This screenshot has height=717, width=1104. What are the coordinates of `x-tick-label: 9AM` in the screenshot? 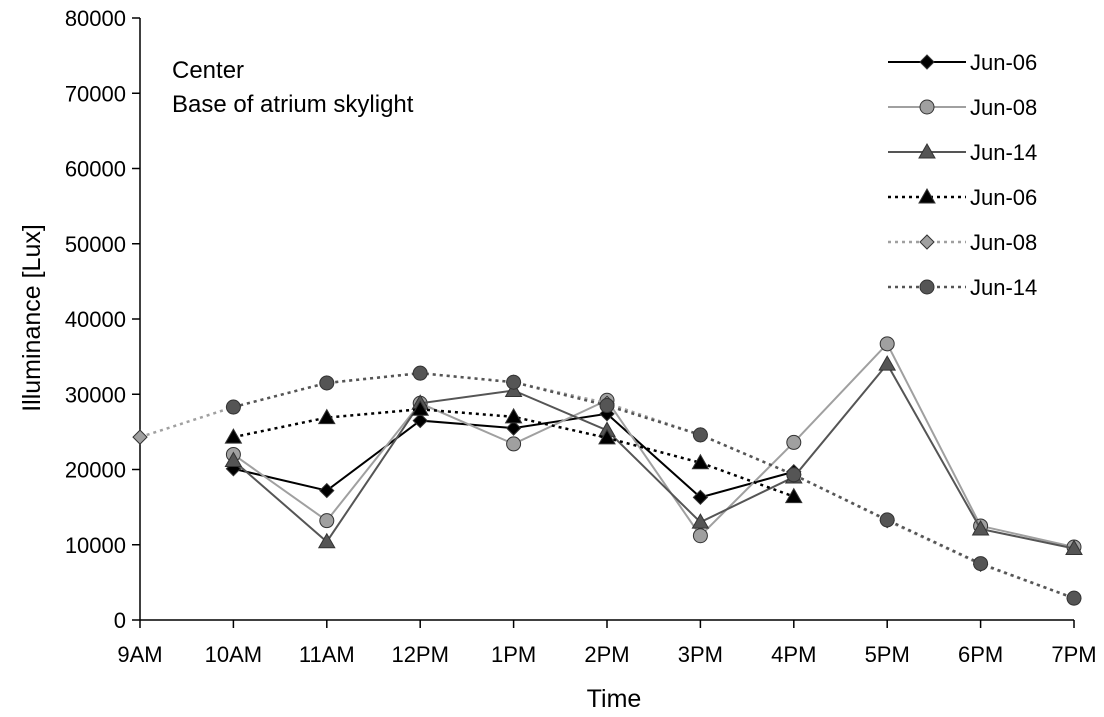 It's located at (139, 654).